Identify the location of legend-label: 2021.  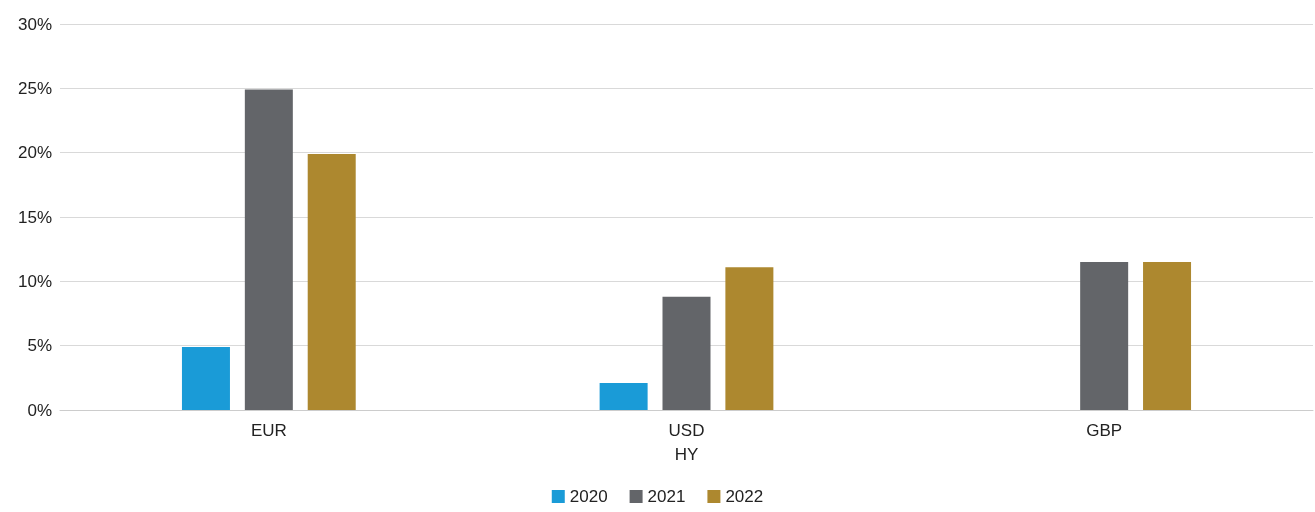
(666, 496).